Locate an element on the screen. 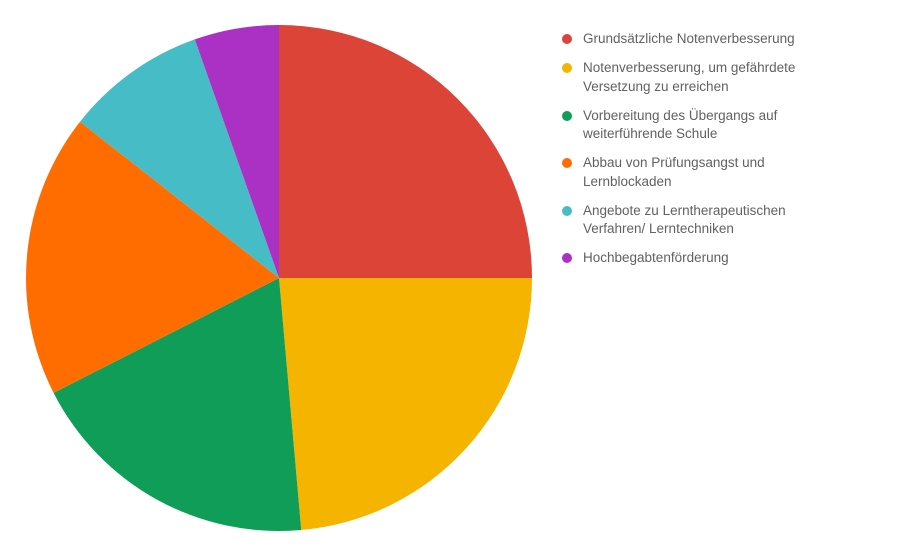  legend-item-6: Hochbegabtenförderung is located at coordinates (727, 258).